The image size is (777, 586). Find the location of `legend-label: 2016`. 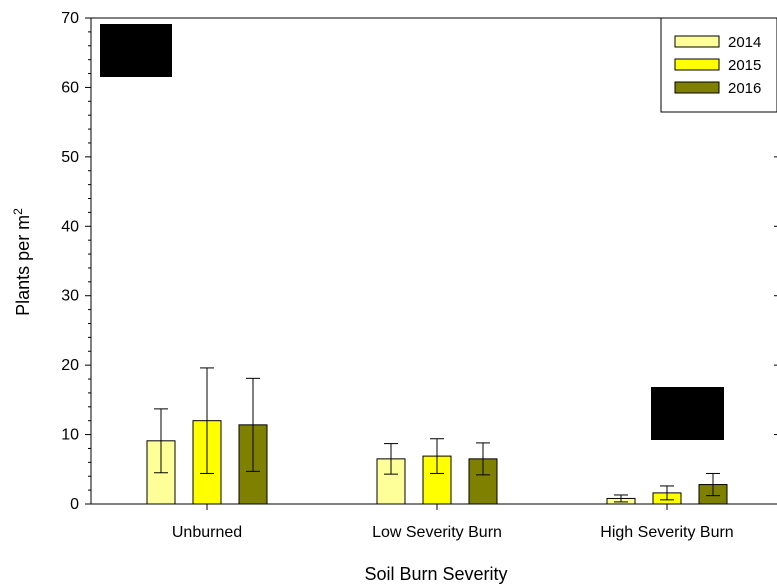

legend-label: 2016 is located at coordinates (744, 88).